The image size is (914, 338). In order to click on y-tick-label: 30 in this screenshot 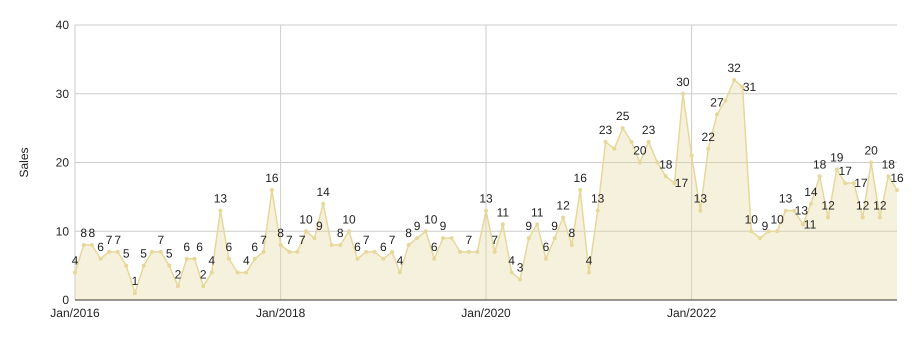, I will do `click(63, 93)`.